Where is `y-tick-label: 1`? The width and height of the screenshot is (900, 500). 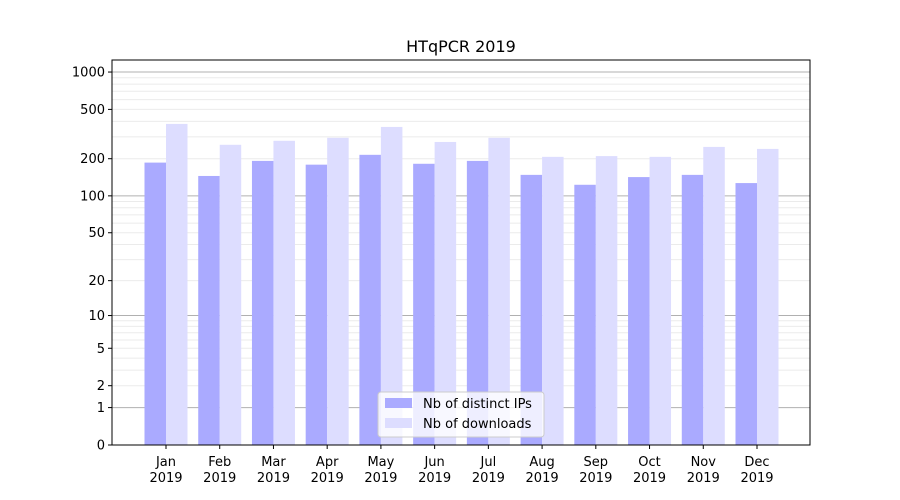
y-tick-label: 1 is located at coordinates (101, 408).